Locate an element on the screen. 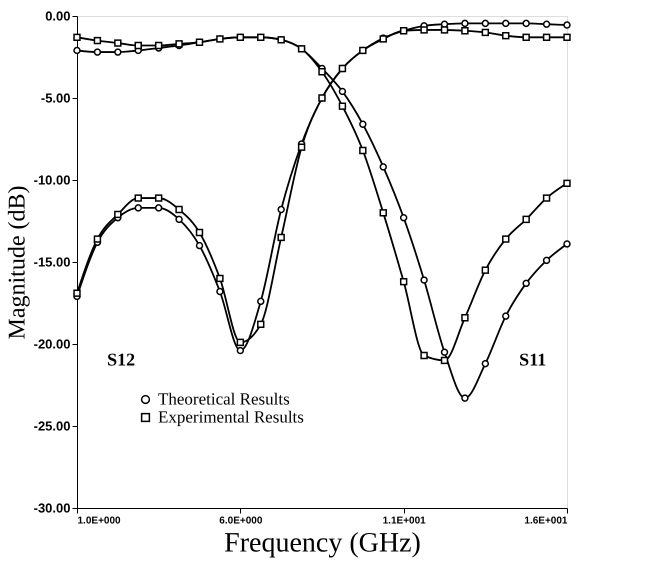  annotation: S11 is located at coordinates (532, 359).